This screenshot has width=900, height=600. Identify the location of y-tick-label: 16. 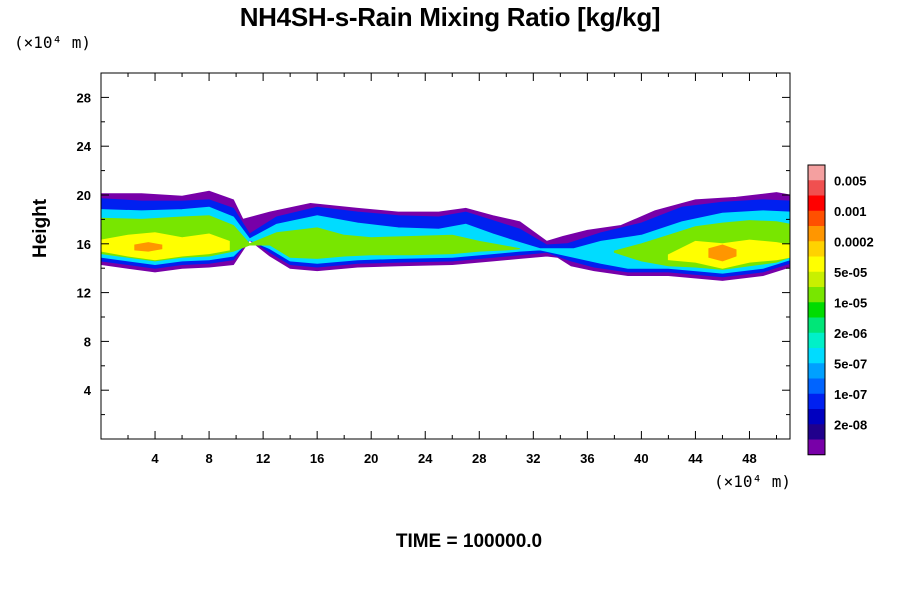
(84, 244).